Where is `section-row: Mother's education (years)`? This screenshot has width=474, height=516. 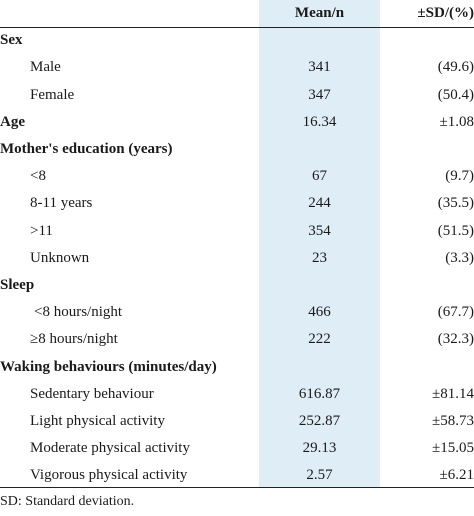
section-row: Mother's education (years) is located at coordinates (237, 149).